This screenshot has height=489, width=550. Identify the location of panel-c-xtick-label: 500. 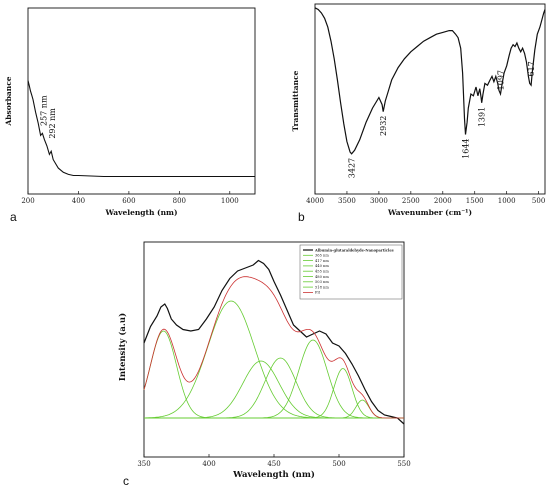
(338, 464).